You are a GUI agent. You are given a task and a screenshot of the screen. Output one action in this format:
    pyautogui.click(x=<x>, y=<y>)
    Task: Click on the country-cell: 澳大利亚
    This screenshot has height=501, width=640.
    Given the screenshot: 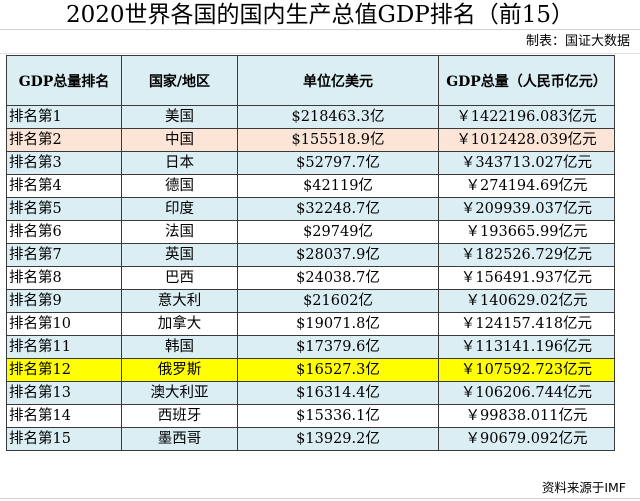 What is the action you would take?
    pyautogui.click(x=179, y=393)
    